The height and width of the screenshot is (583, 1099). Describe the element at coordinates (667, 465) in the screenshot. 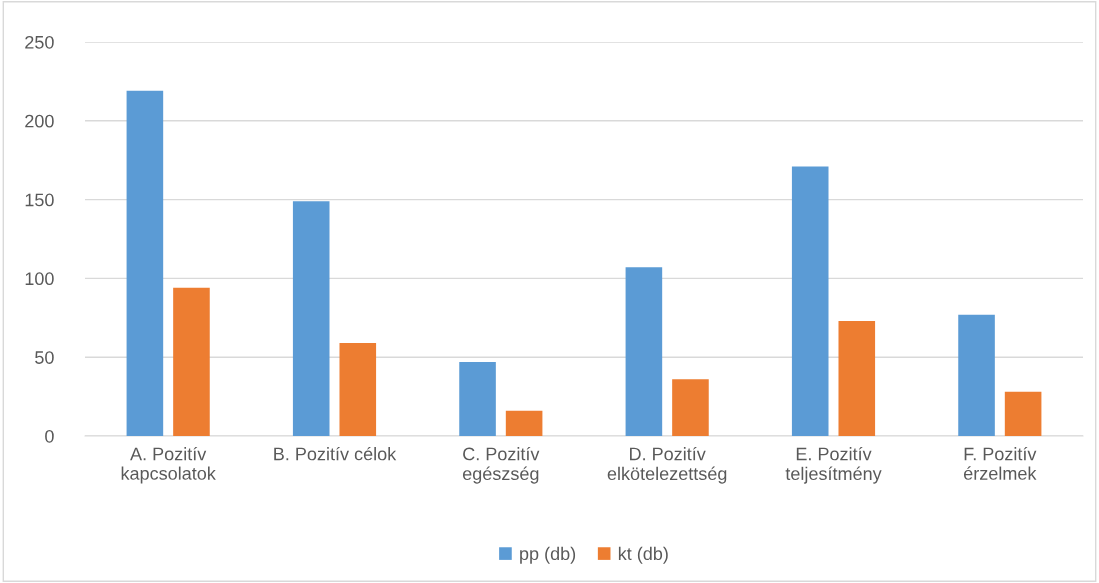

I see `x-tick-label: D. Pozitív elkötelezettség` at that location.